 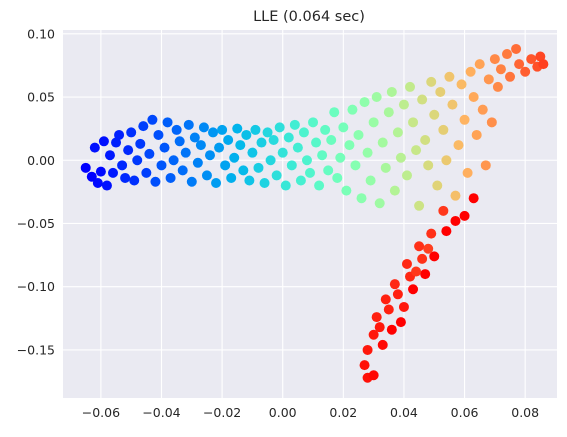 I want to click on y-tick-label: −0.10, so click(x=36, y=286).